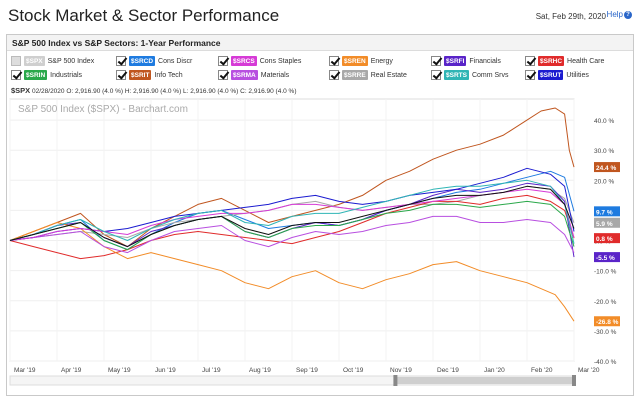 The width and height of the screenshot is (640, 400). What do you see at coordinates (280, 61) in the screenshot?
I see `legend-label: Cons Staples` at bounding box center [280, 61].